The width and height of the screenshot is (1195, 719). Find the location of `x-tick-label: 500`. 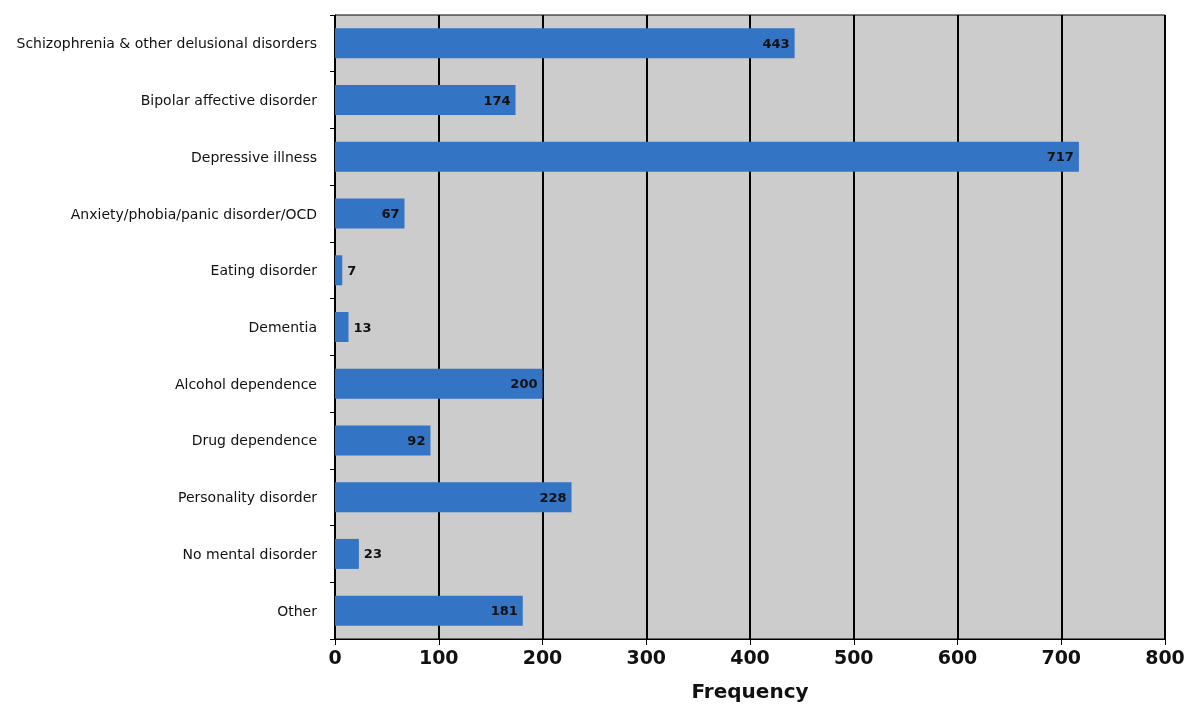

x-tick-label: 500 is located at coordinates (853, 656).